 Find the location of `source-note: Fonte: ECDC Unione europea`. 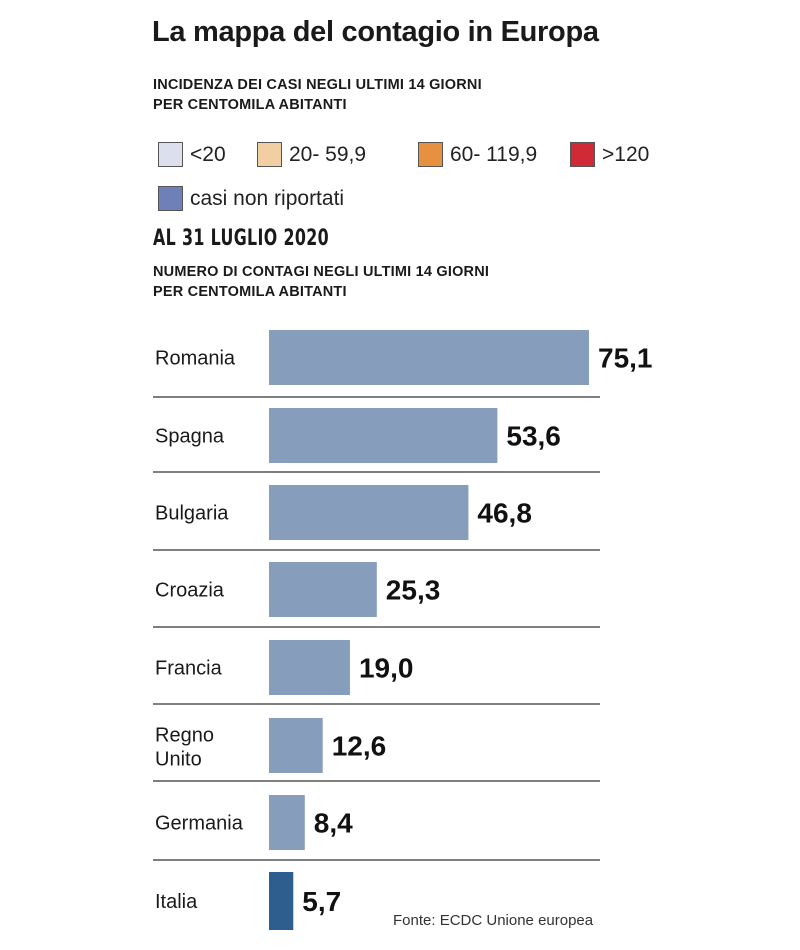

source-note: Fonte: ECDC Unione europea is located at coordinates (493, 920).